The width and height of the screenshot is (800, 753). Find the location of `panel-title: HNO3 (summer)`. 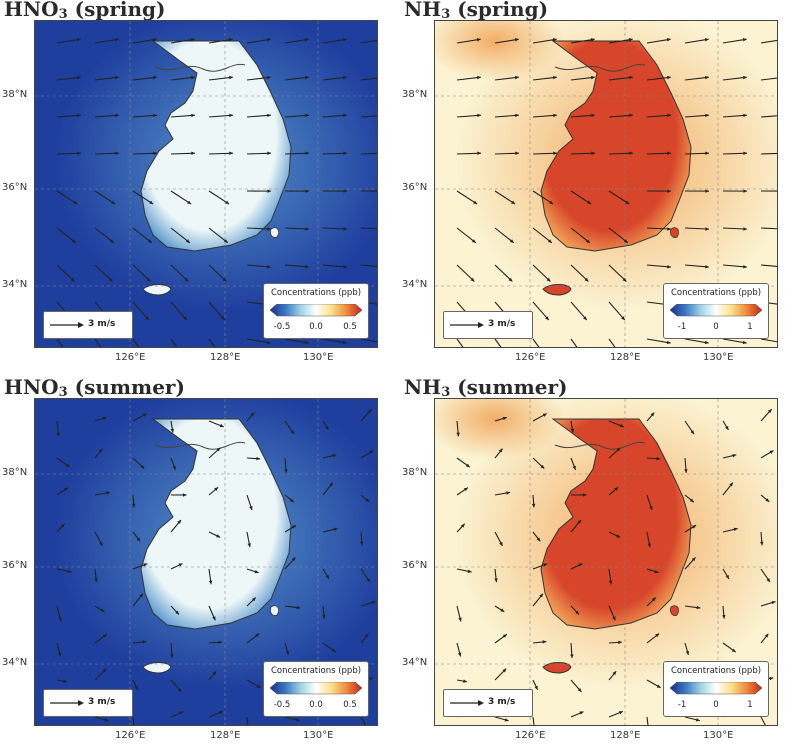

panel-title: HNO3 (summer) is located at coordinates (94, 387).